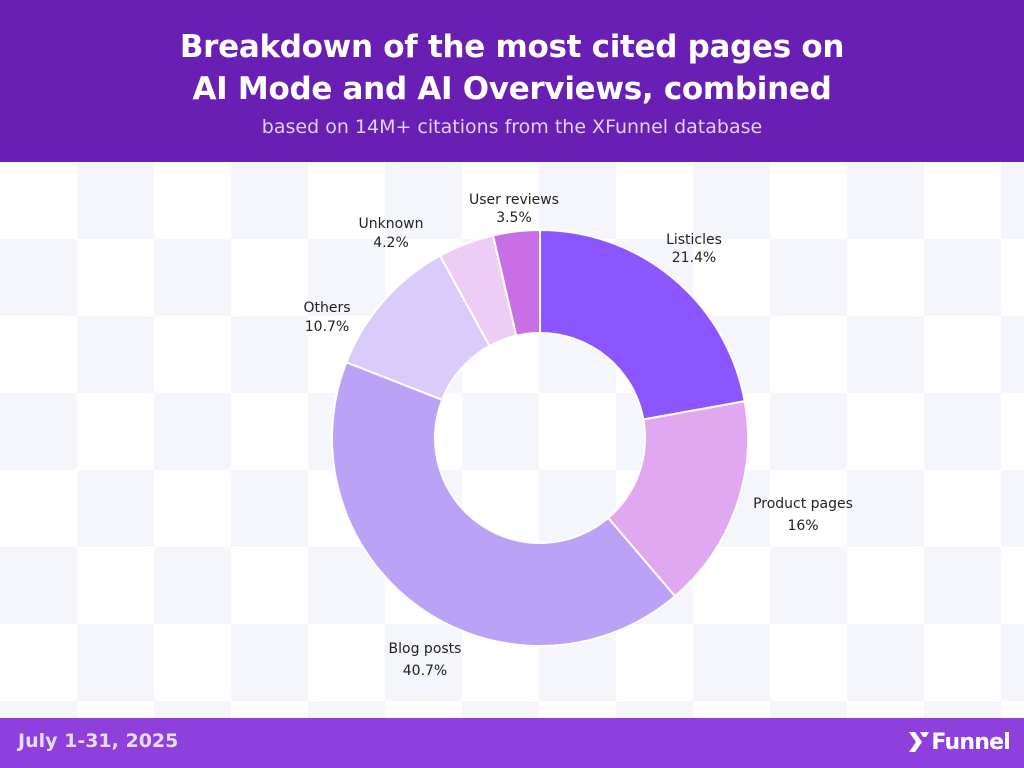 The height and width of the screenshot is (768, 1024). Describe the element at coordinates (425, 649) in the screenshot. I see `label-blog-posts-category: Blog posts` at that location.